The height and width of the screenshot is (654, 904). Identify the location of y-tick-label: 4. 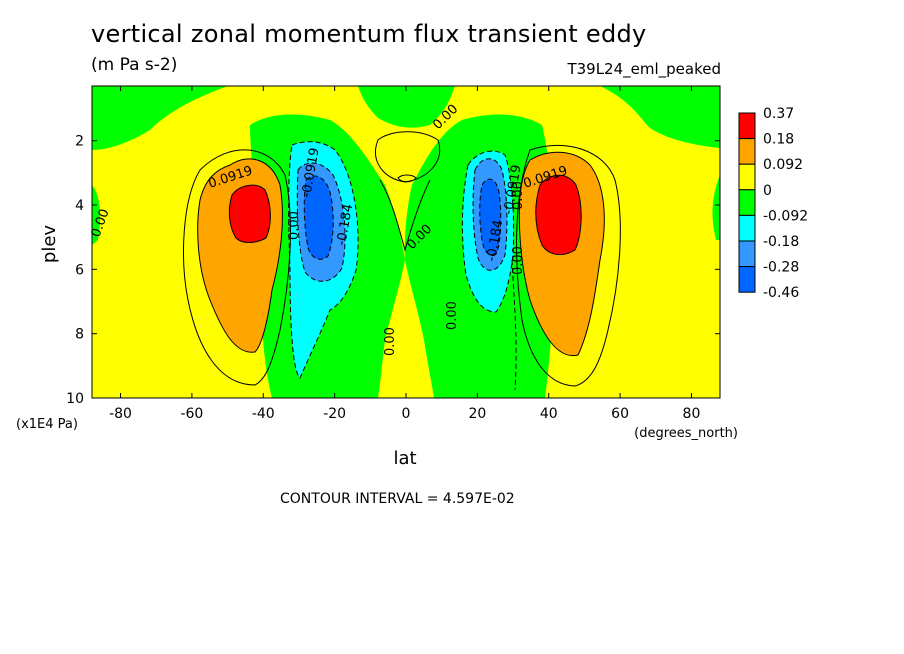
(79, 206).